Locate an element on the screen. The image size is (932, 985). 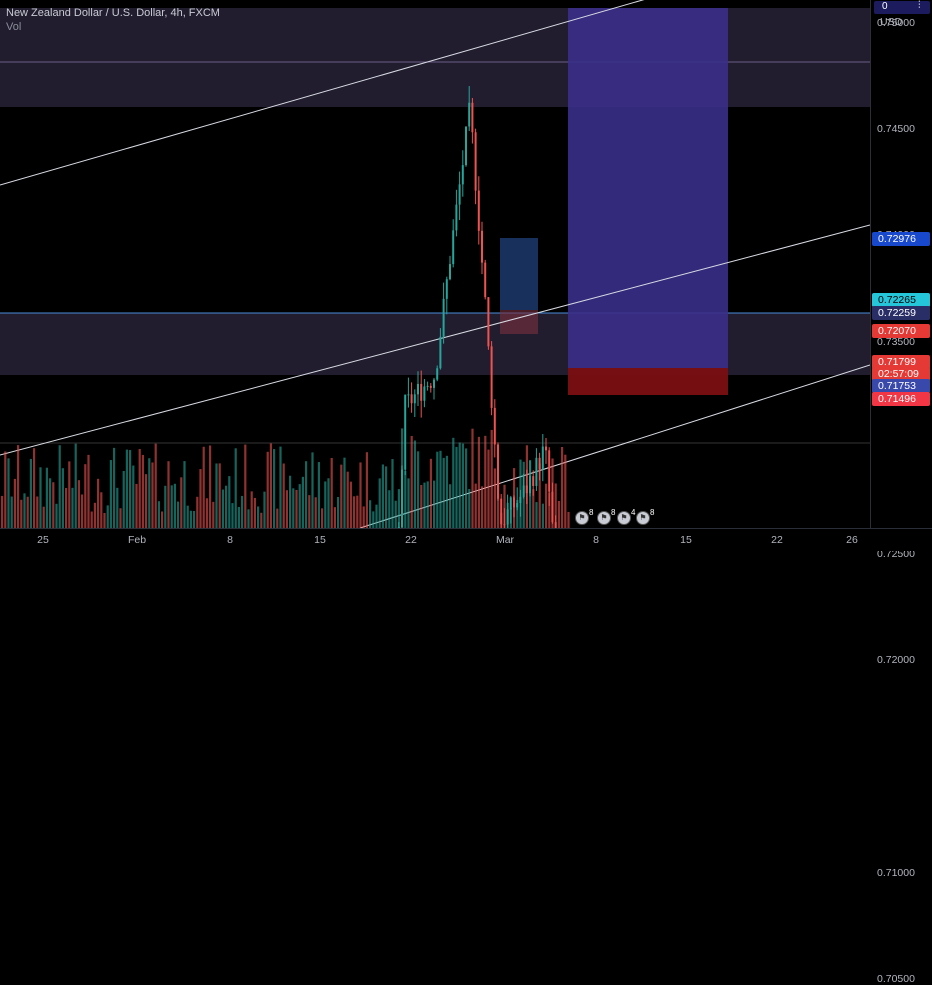
demand-zone is located at coordinates (435, 344).